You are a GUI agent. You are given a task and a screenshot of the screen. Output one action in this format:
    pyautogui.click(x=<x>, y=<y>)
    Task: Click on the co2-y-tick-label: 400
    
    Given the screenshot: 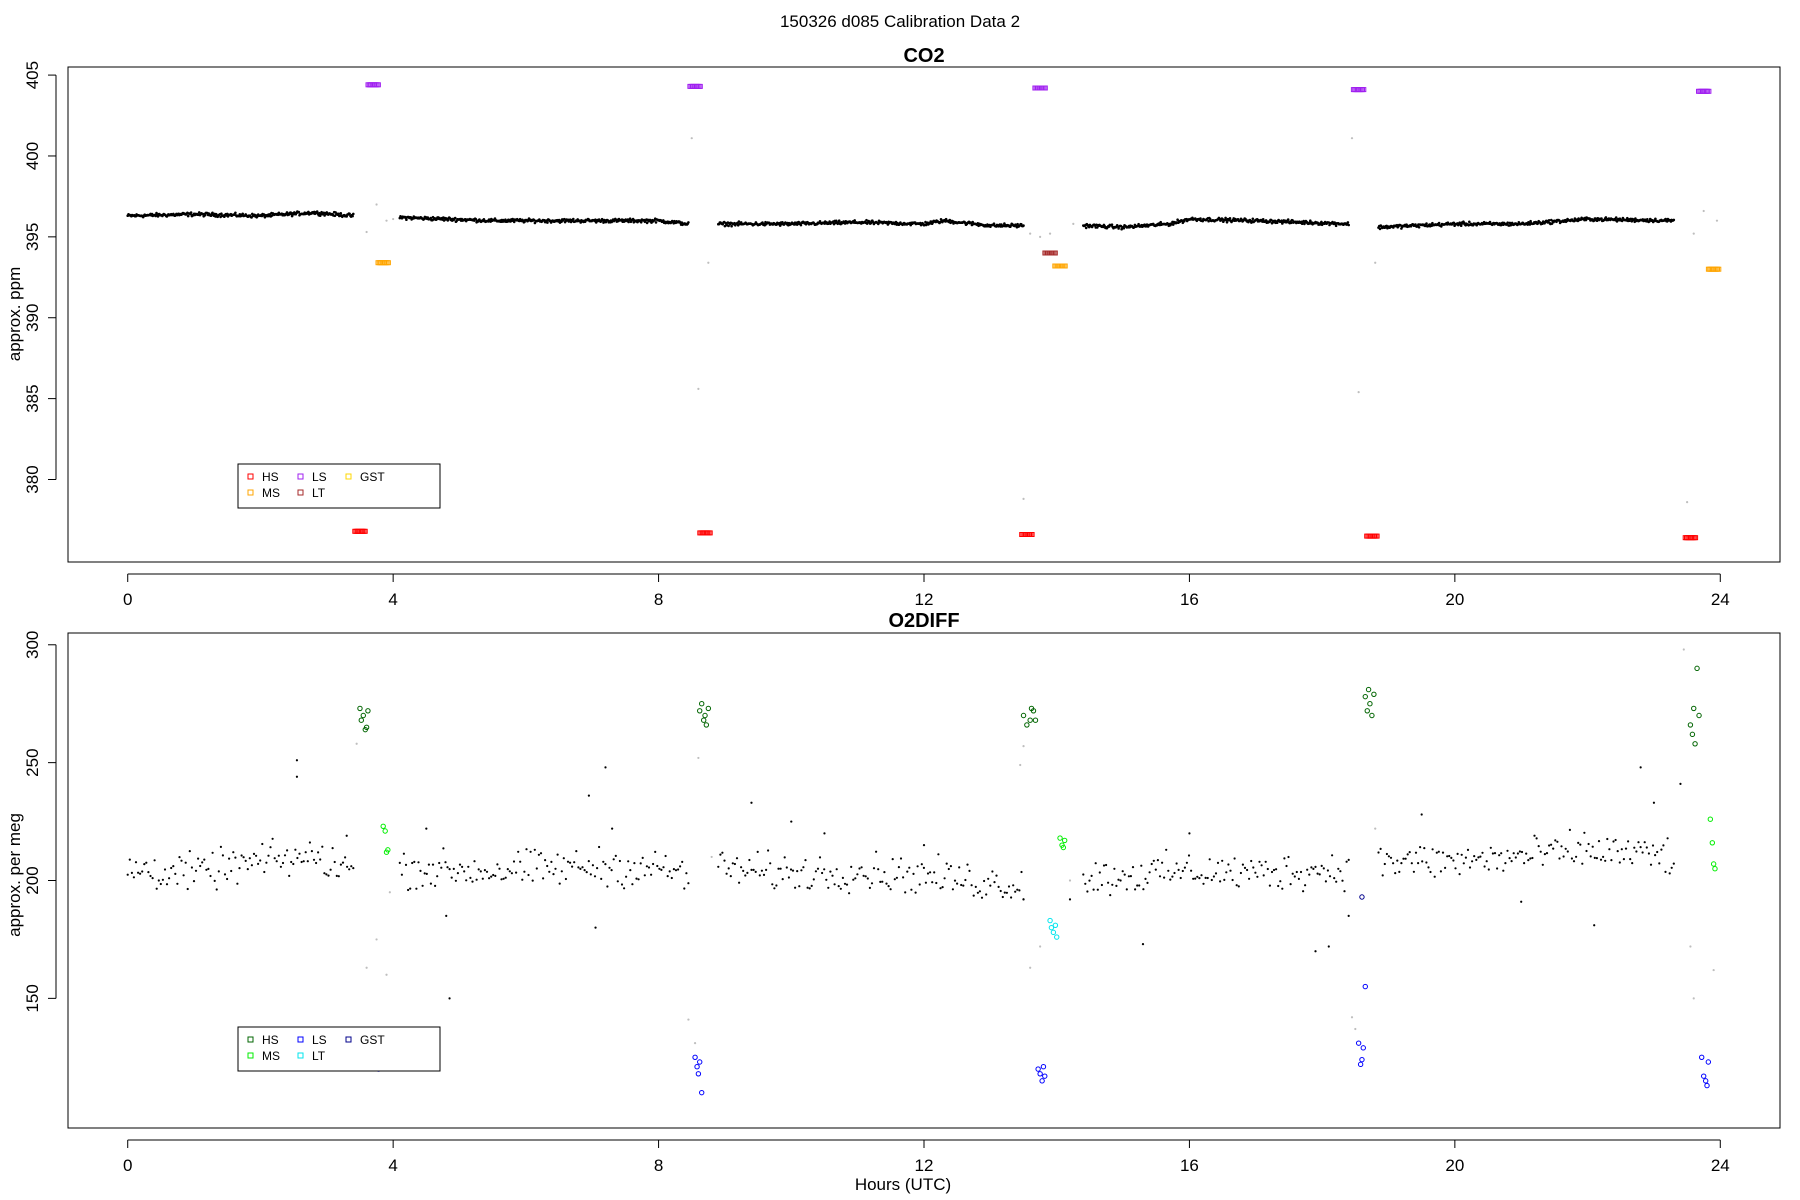 What is the action you would take?
    pyautogui.click(x=32, y=156)
    